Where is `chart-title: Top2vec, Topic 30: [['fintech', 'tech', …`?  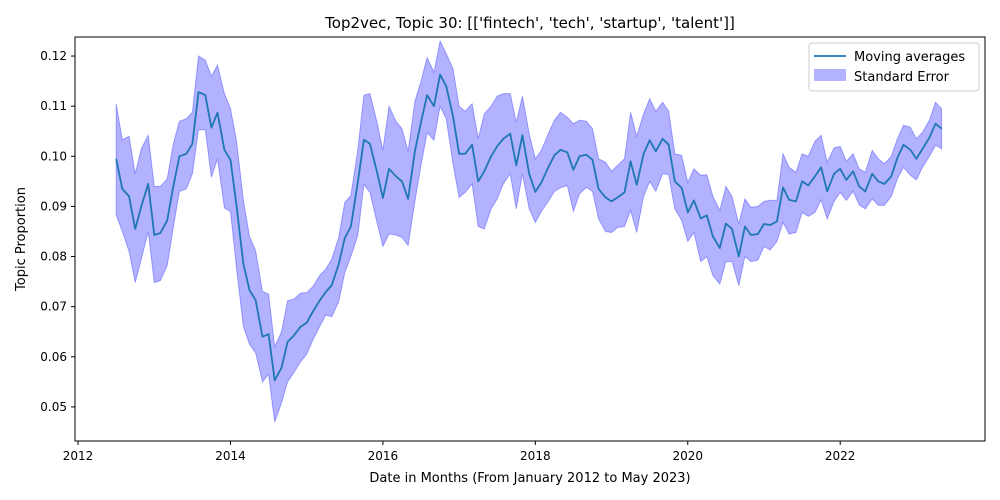 chart-title: Top2vec, Topic 30: [['fintech', 'tech', … is located at coordinates (529, 23).